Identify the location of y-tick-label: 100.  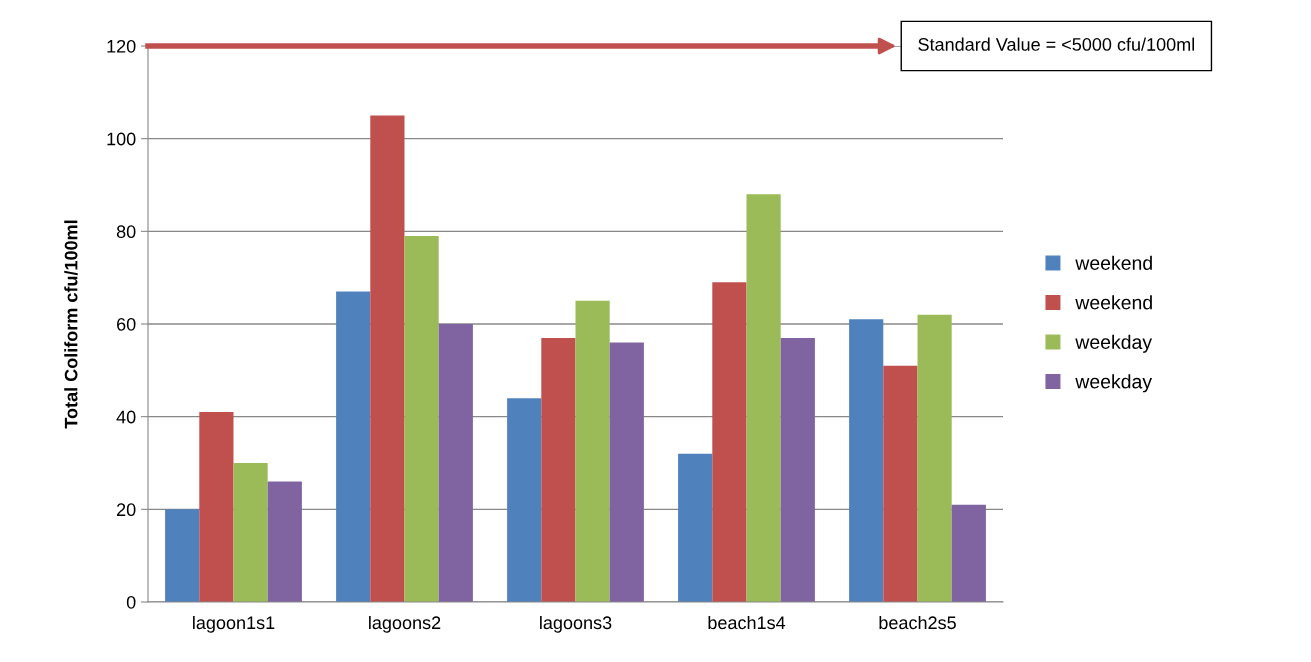
(121, 139).